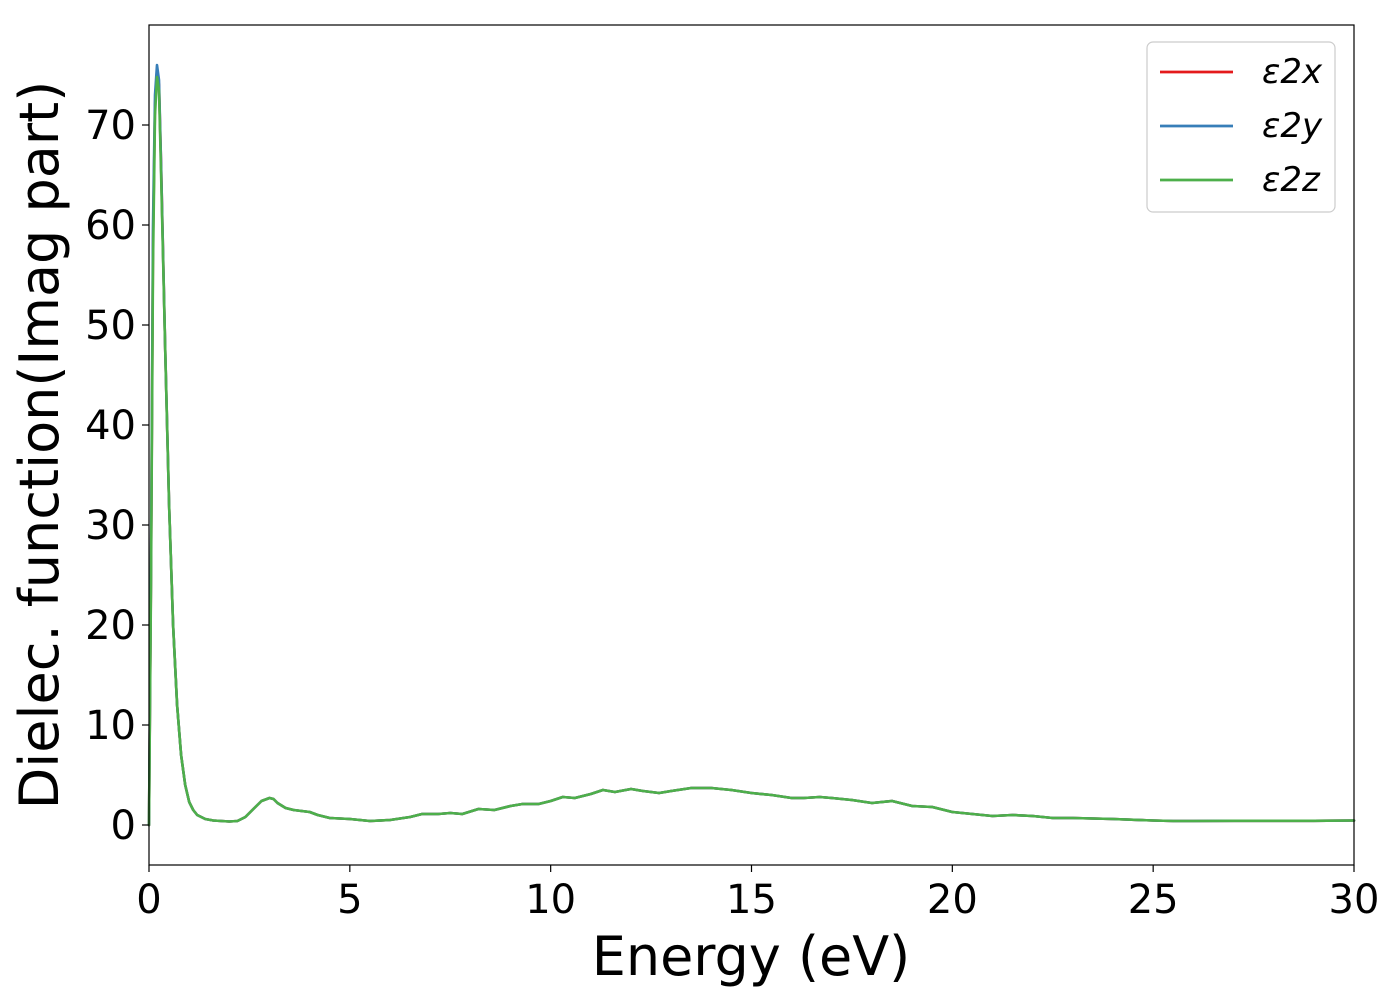  Describe the element at coordinates (1153, 900) in the screenshot. I see `x-tick-label: 25` at that location.